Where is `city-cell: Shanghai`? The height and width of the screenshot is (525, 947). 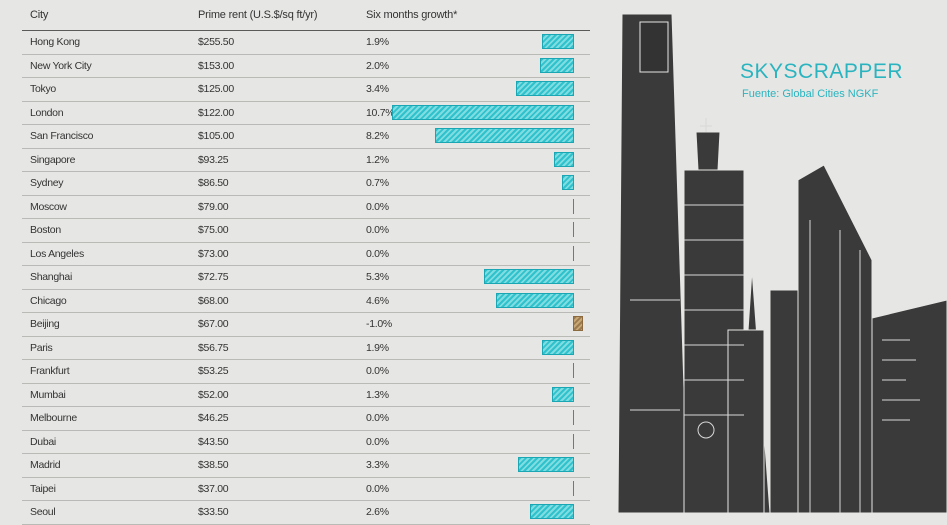 city-cell: Shanghai is located at coordinates (51, 277).